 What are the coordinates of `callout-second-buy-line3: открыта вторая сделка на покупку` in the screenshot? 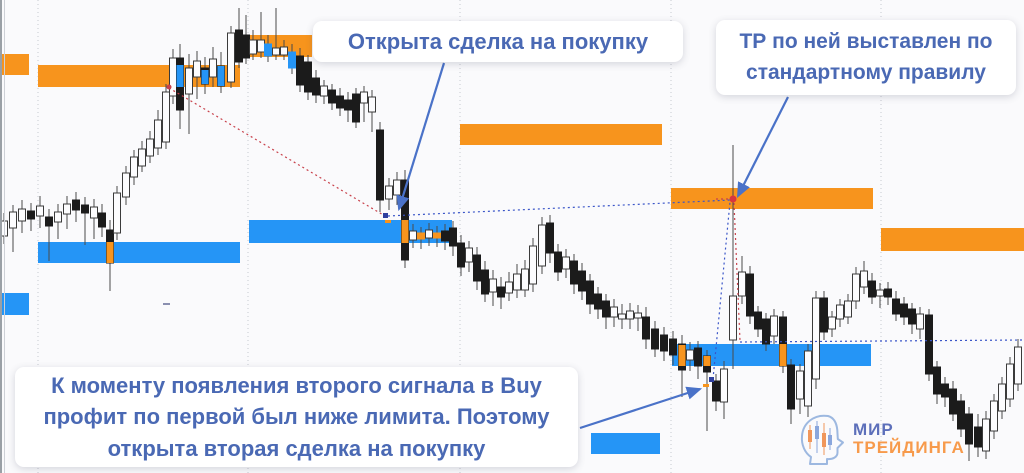 It's located at (296, 448).